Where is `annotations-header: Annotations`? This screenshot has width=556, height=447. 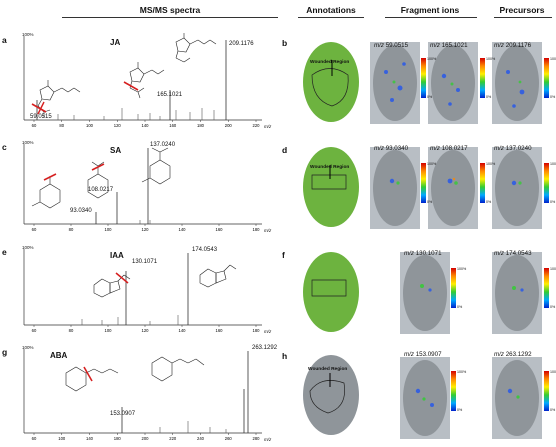 annotations-header: Annotations is located at coordinates (331, 10).